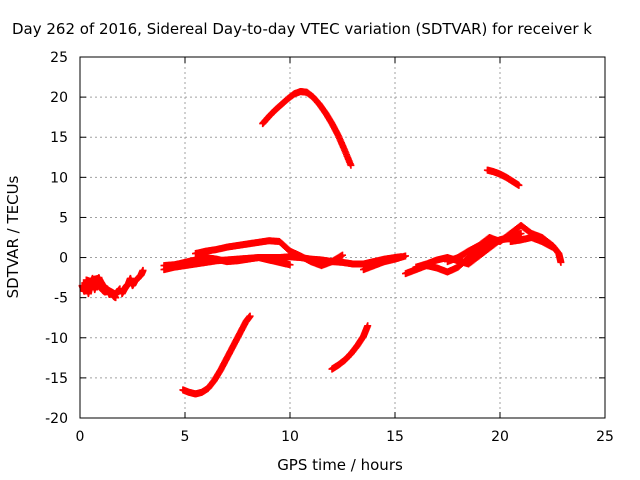  I want to click on x-tick-label: 10, so click(290, 437).